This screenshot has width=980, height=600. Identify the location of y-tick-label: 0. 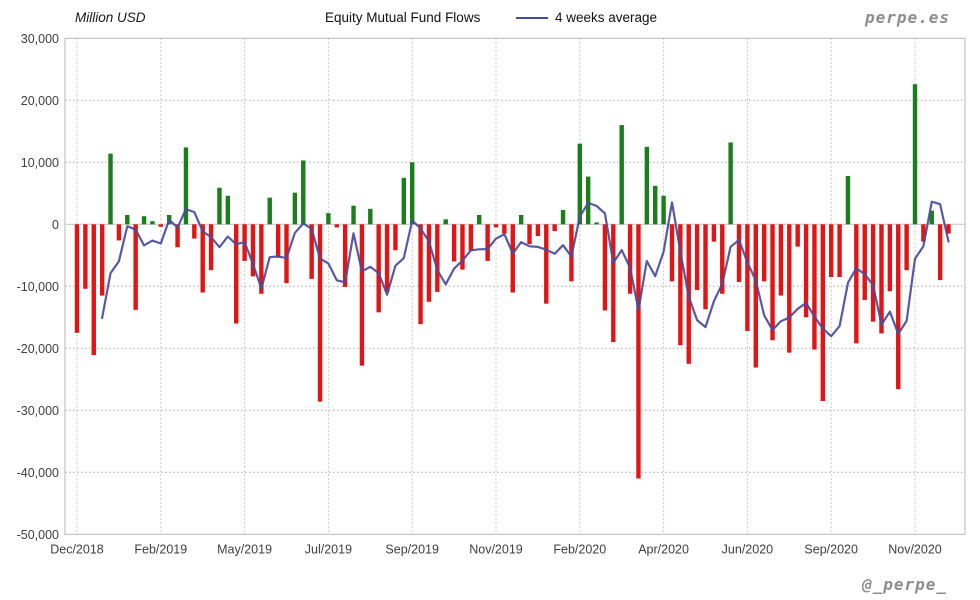
(55, 225).